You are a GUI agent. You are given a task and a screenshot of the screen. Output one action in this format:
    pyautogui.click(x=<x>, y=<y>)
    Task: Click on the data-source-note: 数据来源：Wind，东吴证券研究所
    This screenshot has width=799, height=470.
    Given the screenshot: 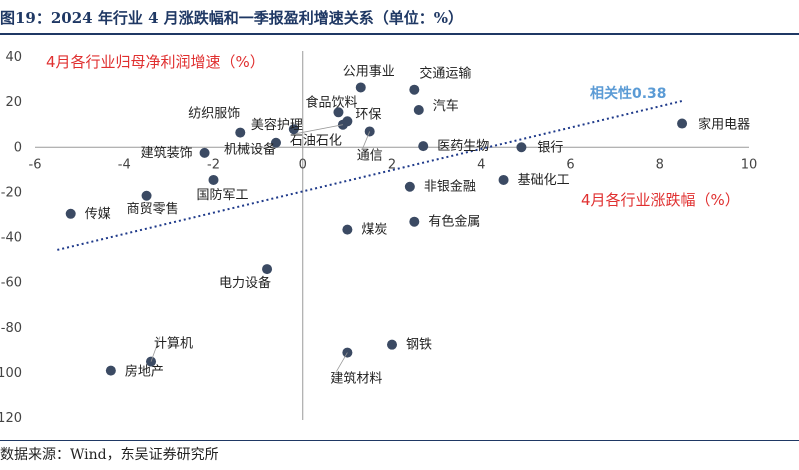 What is the action you would take?
    pyautogui.click(x=109, y=455)
    